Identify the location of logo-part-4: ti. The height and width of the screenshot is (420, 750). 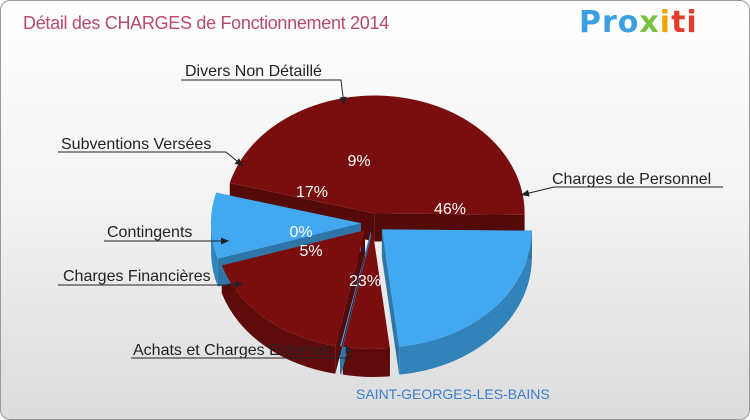
(684, 22).